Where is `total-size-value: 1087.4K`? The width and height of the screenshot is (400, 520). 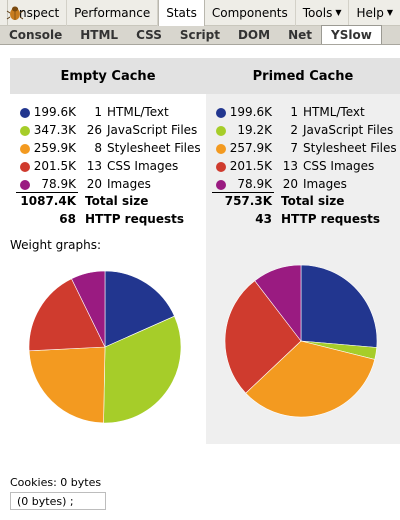 total-size-value: 1087.4K is located at coordinates (48, 201).